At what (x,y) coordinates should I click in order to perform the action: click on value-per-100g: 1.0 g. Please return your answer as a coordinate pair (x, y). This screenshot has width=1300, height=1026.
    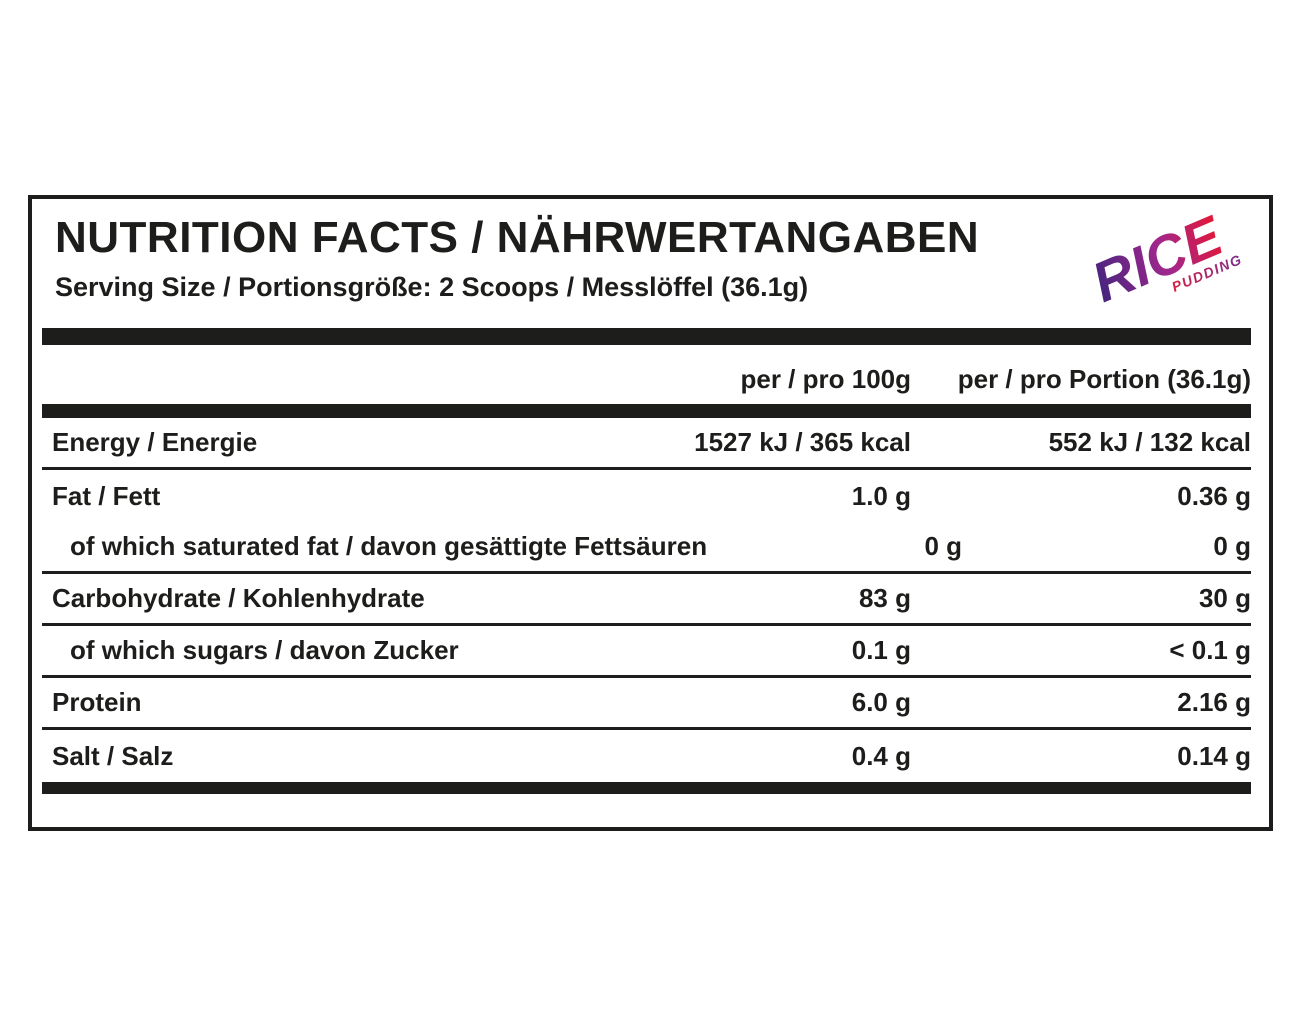
    Looking at the image, I should click on (881, 495).